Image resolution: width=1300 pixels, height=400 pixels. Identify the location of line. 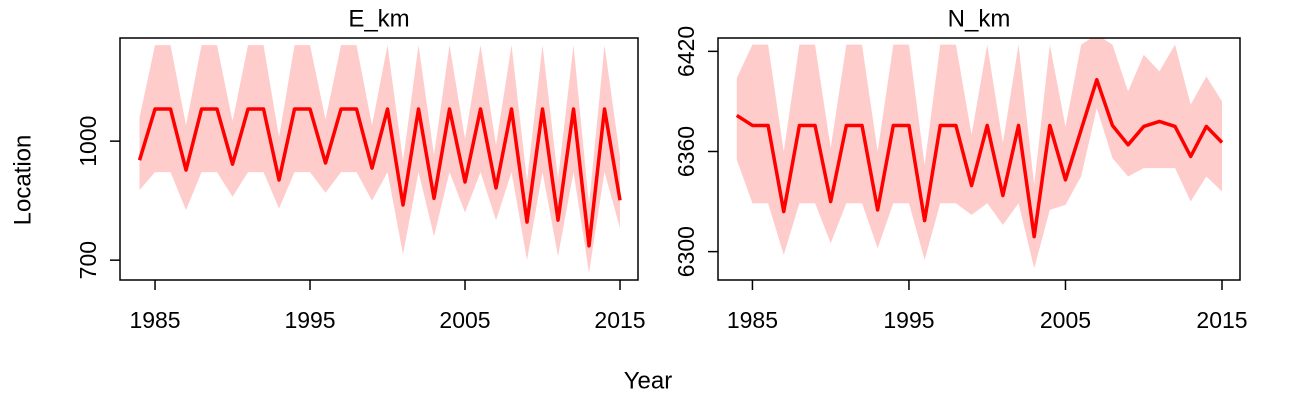
(379, 177).